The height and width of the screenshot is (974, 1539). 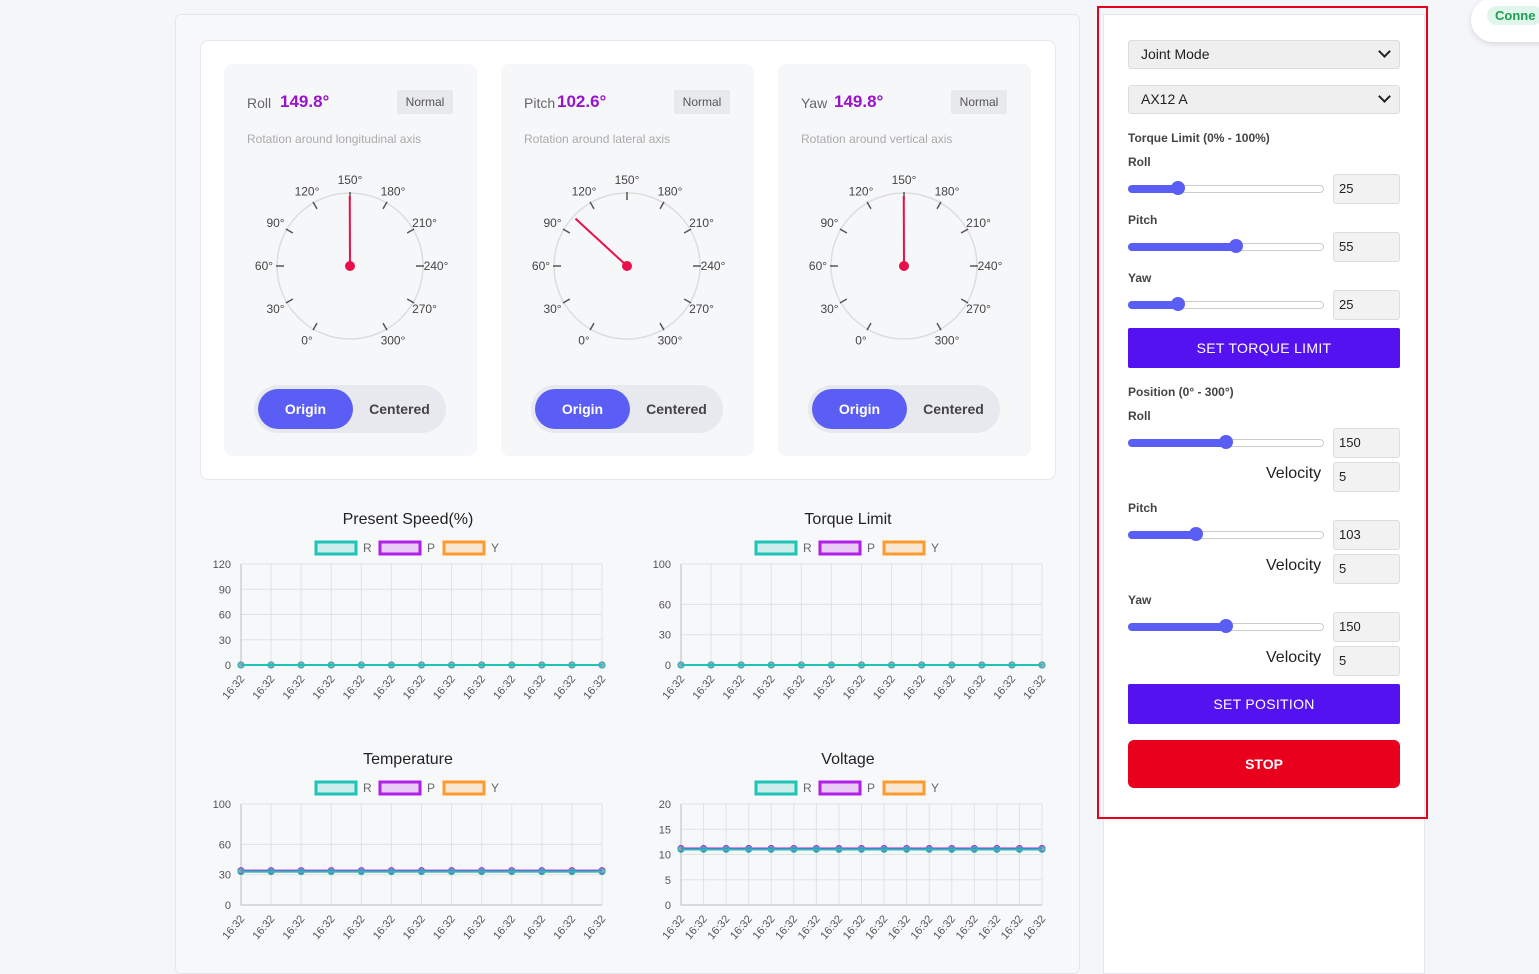 What do you see at coordinates (947, 340) in the screenshot?
I see `gauge-tick-label: 300°` at bounding box center [947, 340].